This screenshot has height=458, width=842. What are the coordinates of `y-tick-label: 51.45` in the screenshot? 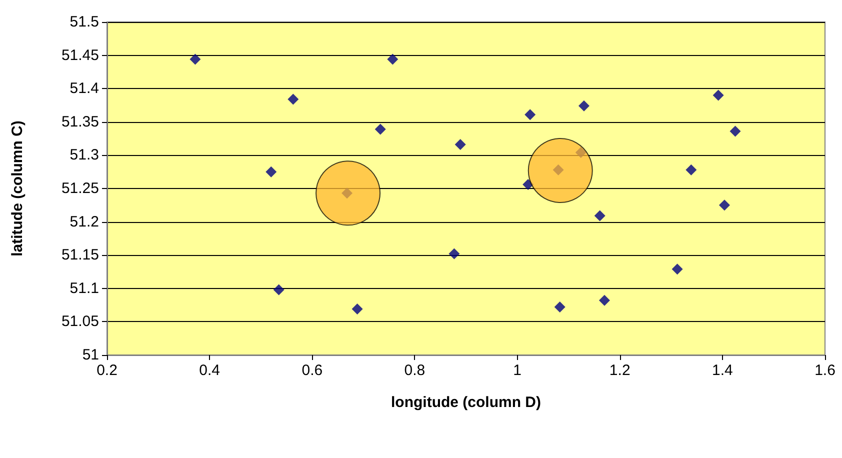 It's located at (80, 55).